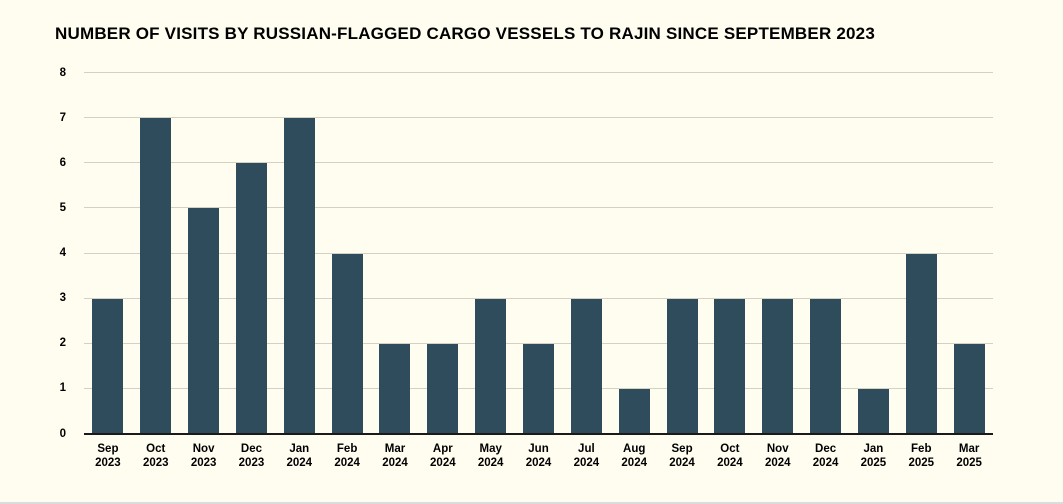  I want to click on bar-oct-2024, so click(730, 366).